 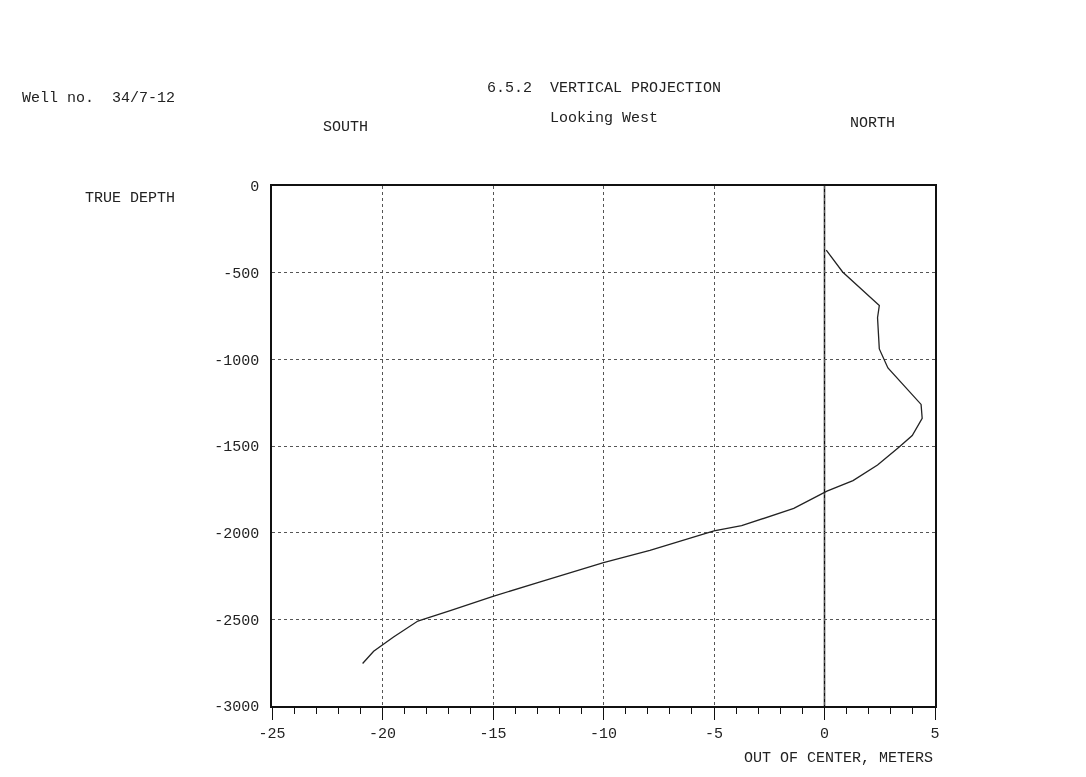 What do you see at coordinates (382, 734) in the screenshot?
I see `x-tick-label: -20` at bounding box center [382, 734].